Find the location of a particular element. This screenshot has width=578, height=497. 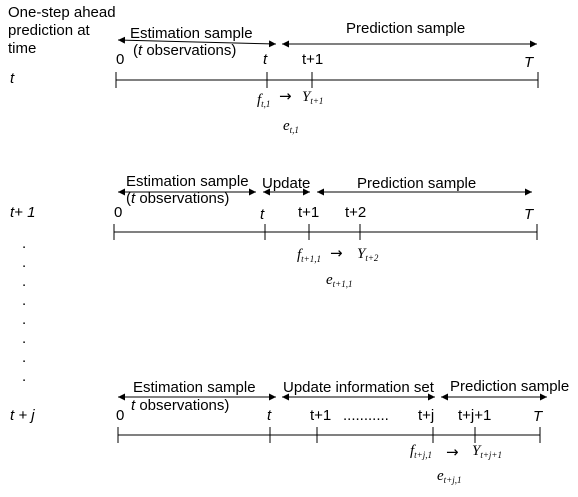

row1-tick-T-label: T is located at coordinates (529, 62).